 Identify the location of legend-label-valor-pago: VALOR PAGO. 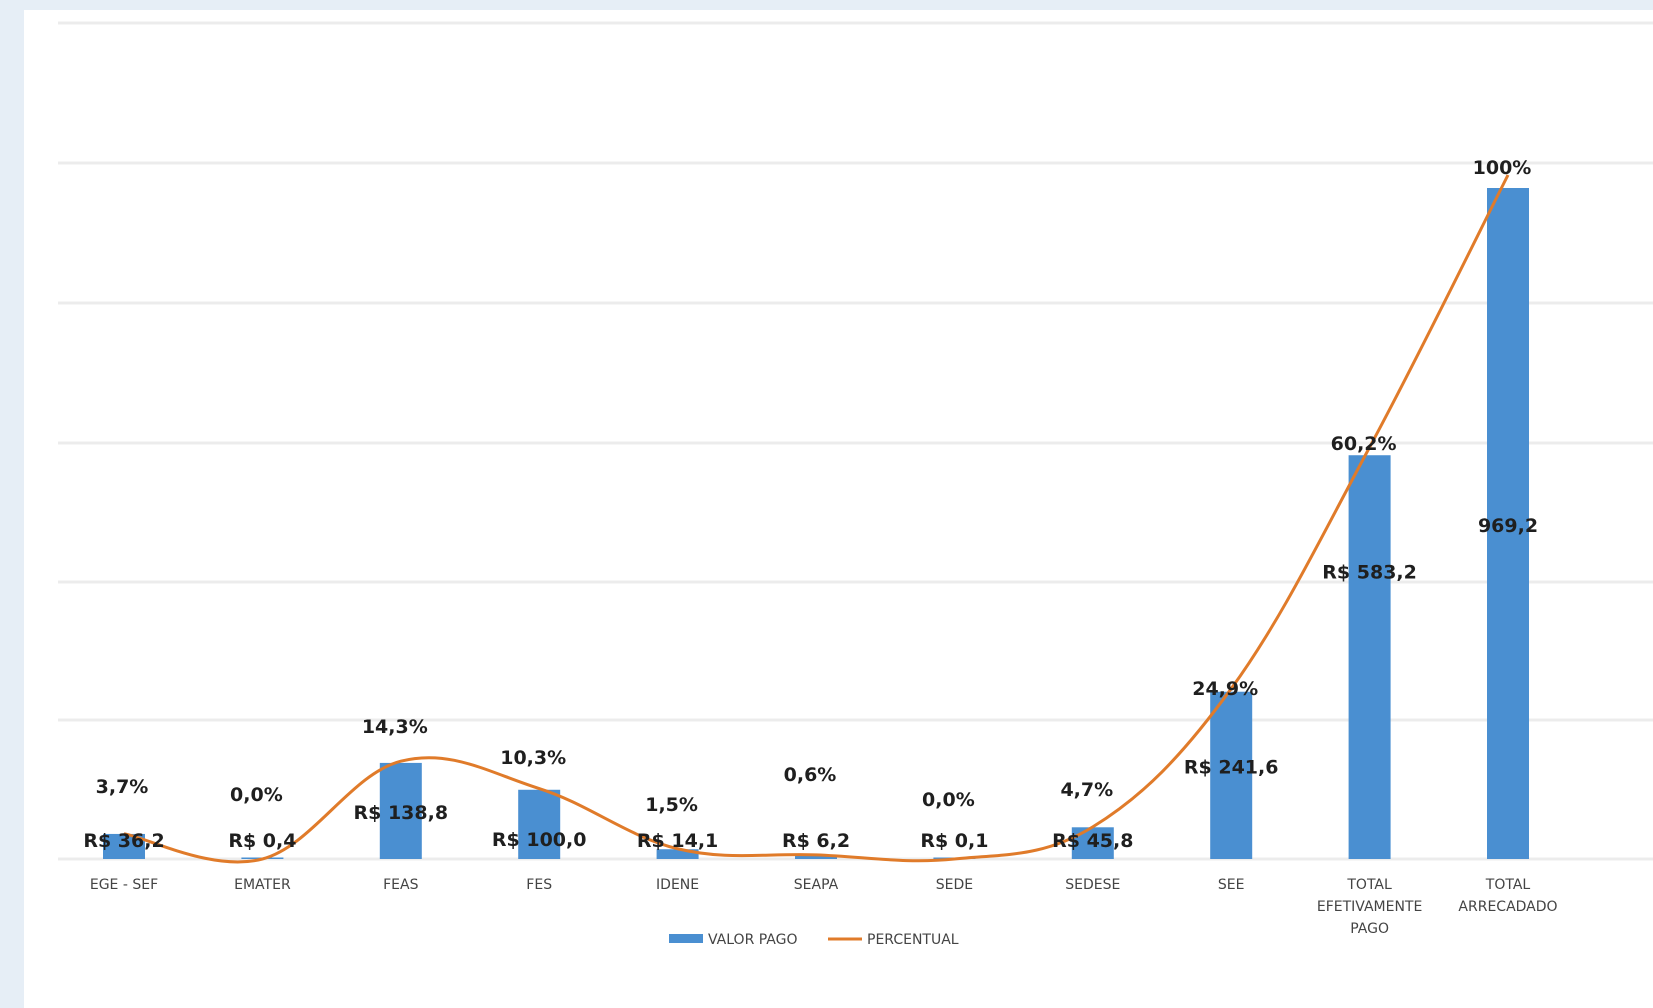
(753, 940).